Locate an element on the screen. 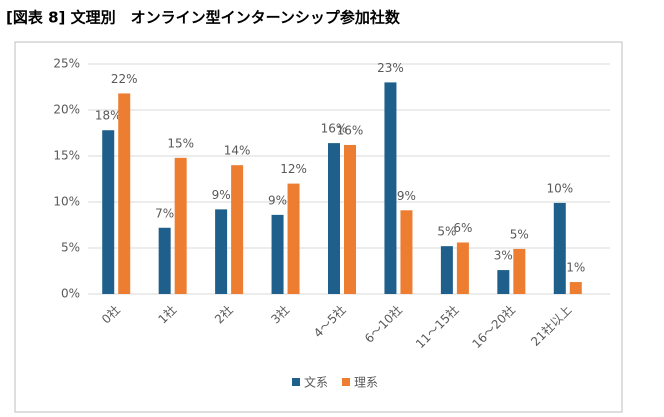 The image size is (664, 417). value-label: 22% is located at coordinates (124, 79).